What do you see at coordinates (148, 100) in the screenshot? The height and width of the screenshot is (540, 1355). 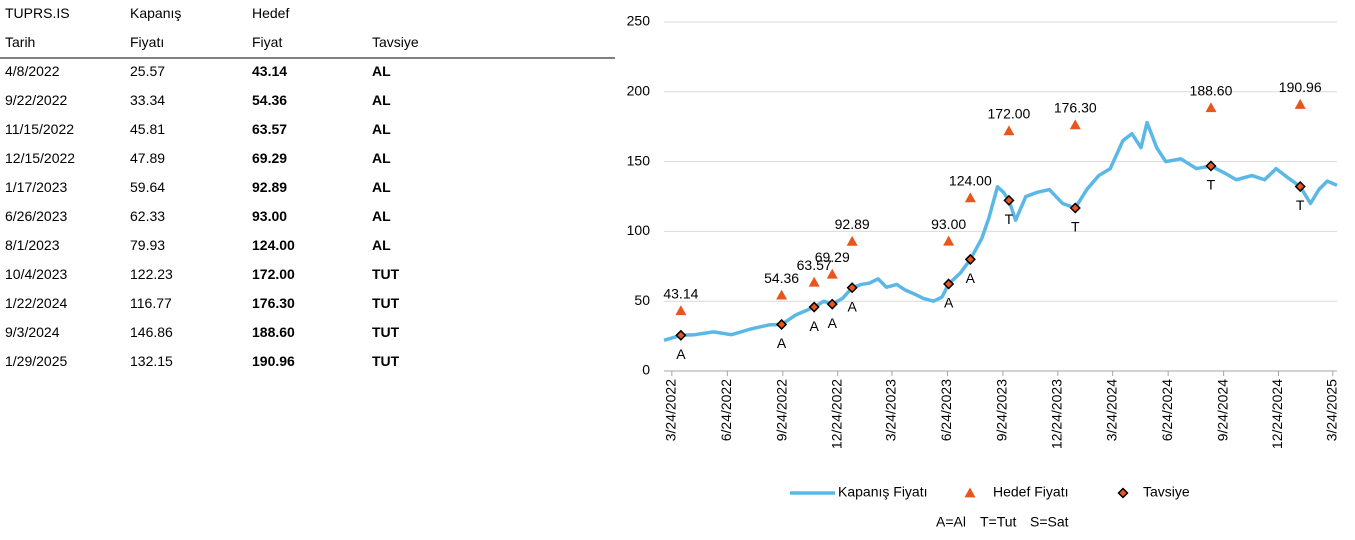 I see `table-cell: 33.34` at bounding box center [148, 100].